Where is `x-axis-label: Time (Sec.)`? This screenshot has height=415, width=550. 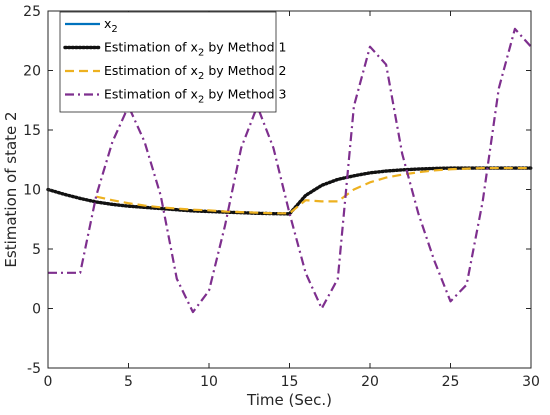
x-axis-label: Time (Sec.) is located at coordinates (289, 400).